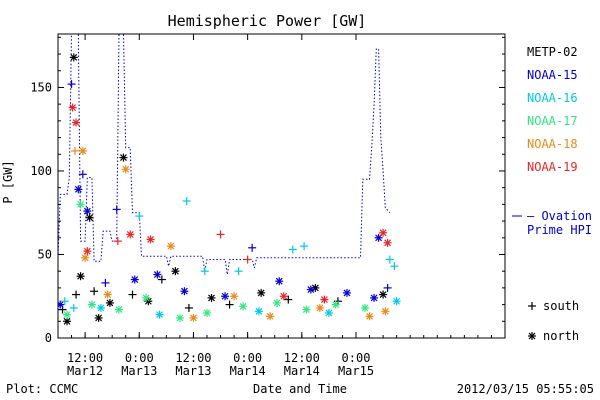 The image size is (600, 400). Describe the element at coordinates (552, 167) in the screenshot. I see `legend-series-noaa-19: NOAA-19` at that location.